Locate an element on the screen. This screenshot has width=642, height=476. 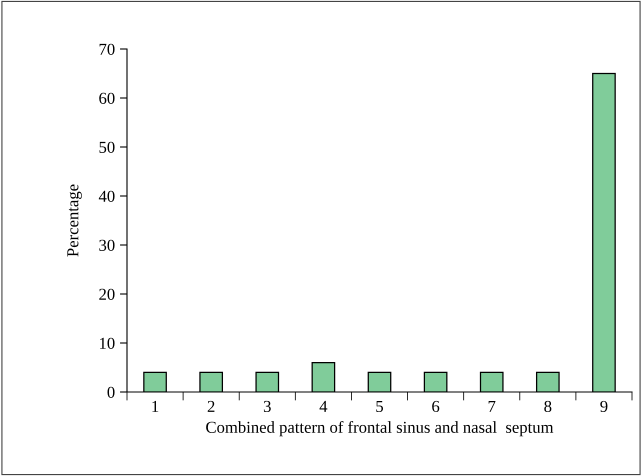
y-axis-title: Percentage is located at coordinates (74, 220).